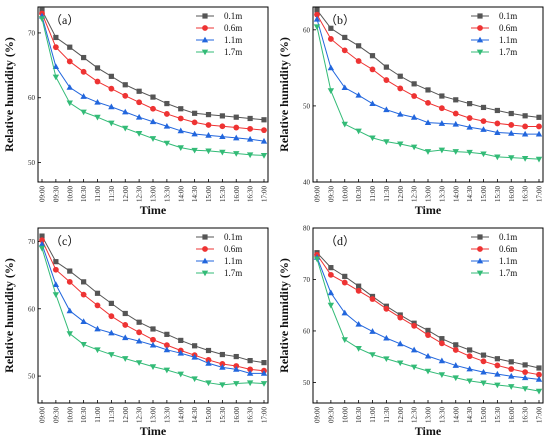 The width and height of the screenshot is (550, 443). I want to click on x-tick-label: 10:30, so click(359, 415).